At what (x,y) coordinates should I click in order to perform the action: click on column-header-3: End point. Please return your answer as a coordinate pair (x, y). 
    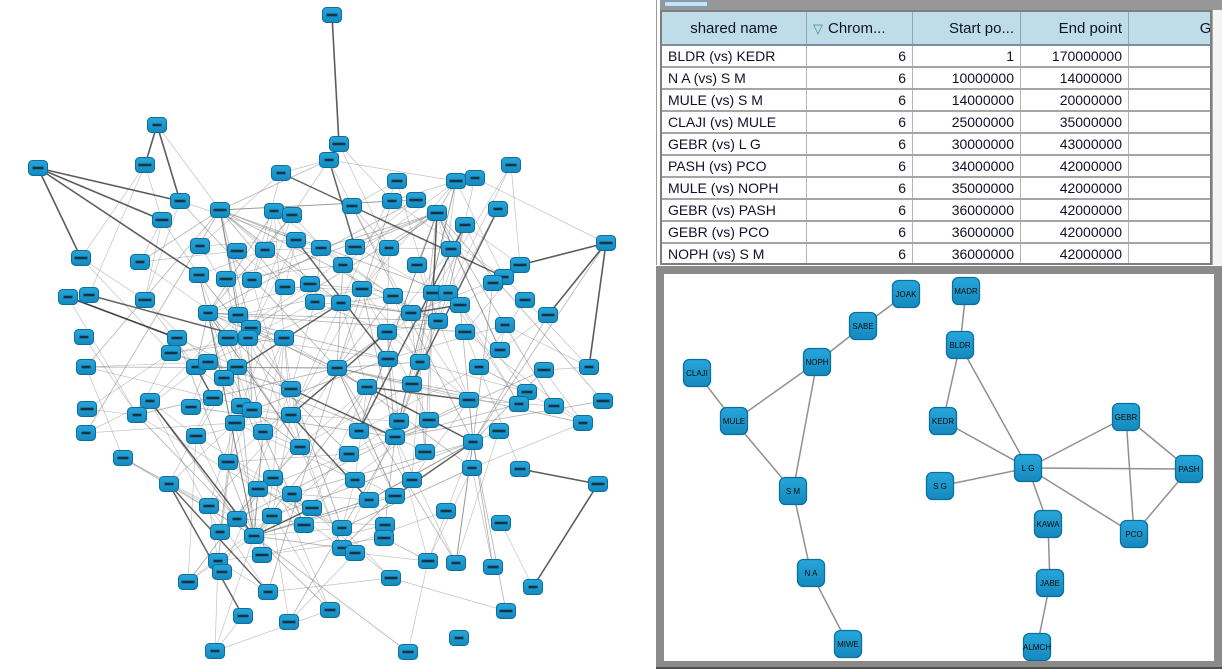
    Looking at the image, I should click on (1074, 29).